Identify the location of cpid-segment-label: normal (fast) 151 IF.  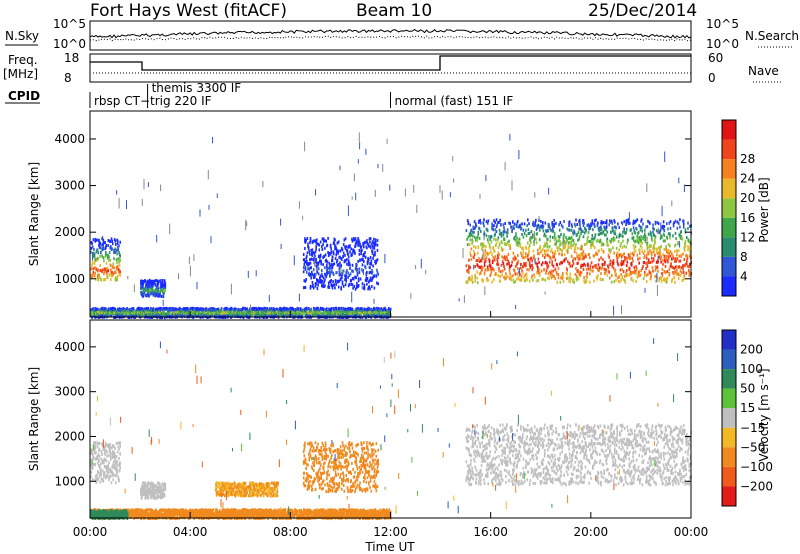
(454, 101).